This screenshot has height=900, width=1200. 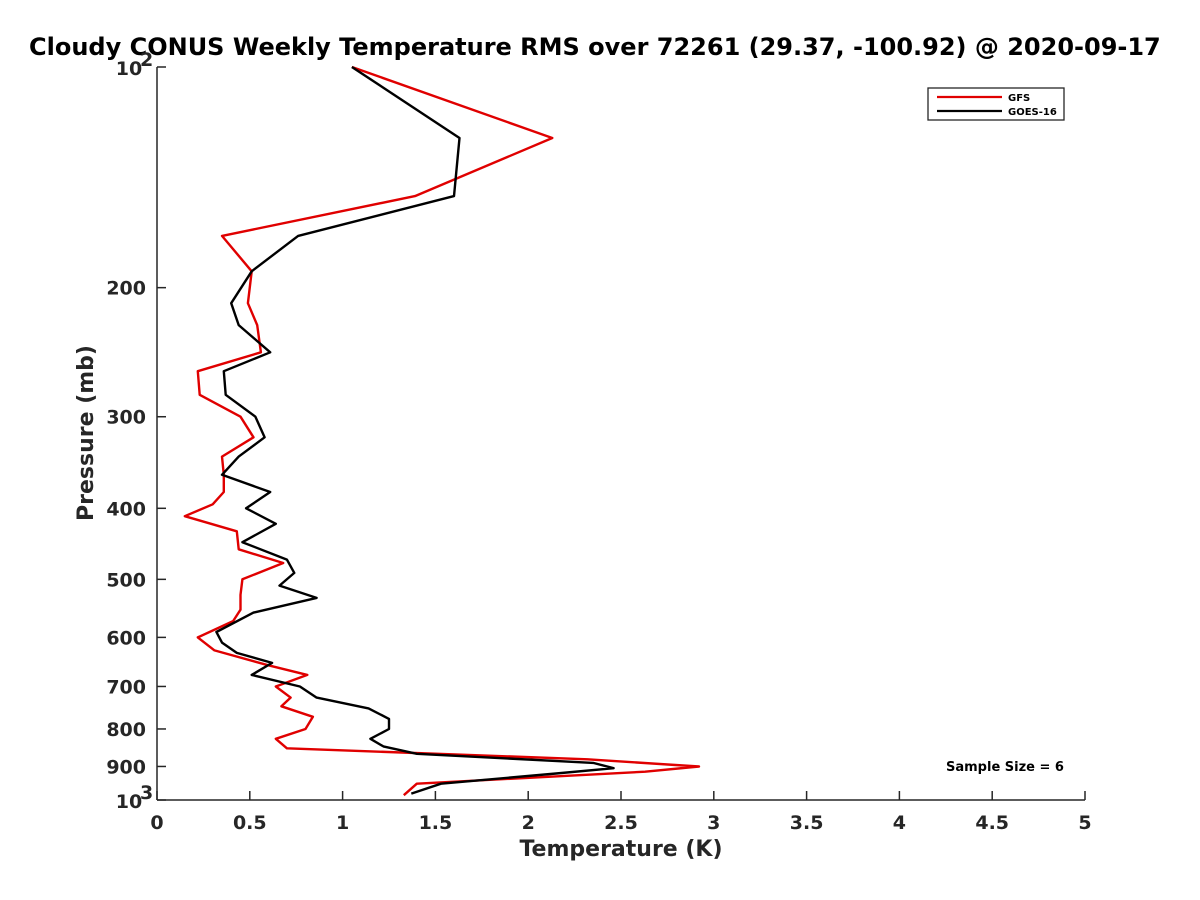 I want to click on sample-size-annotation: Sample Size = 6, so click(x=1005, y=767).